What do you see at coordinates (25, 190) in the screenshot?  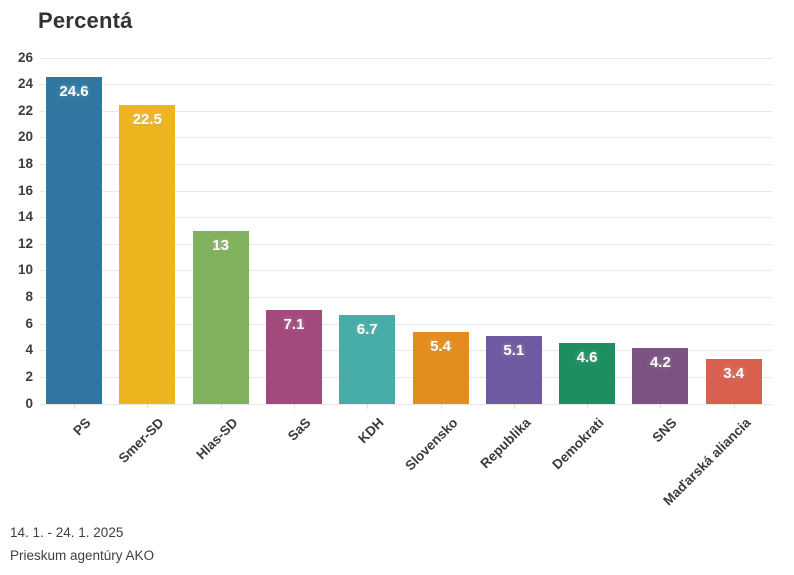 I see `y-axis-tick-label-16: 16` at bounding box center [25, 190].